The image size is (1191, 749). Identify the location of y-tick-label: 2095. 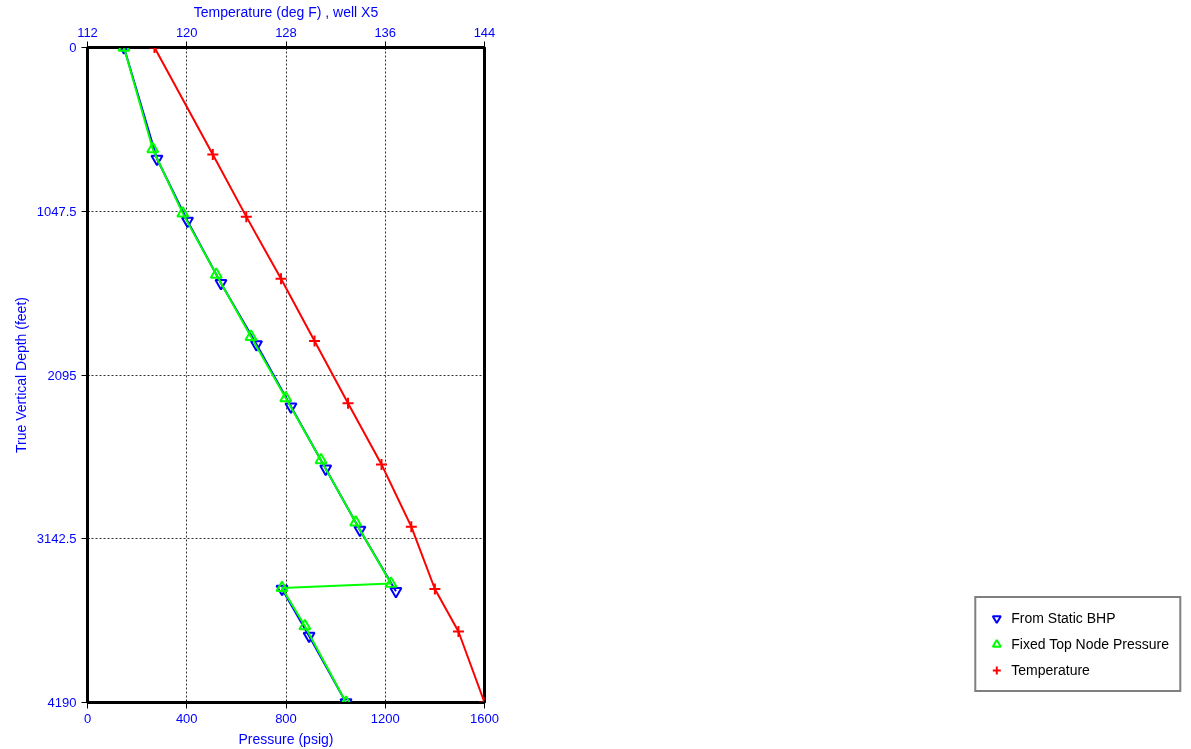
(62, 375).